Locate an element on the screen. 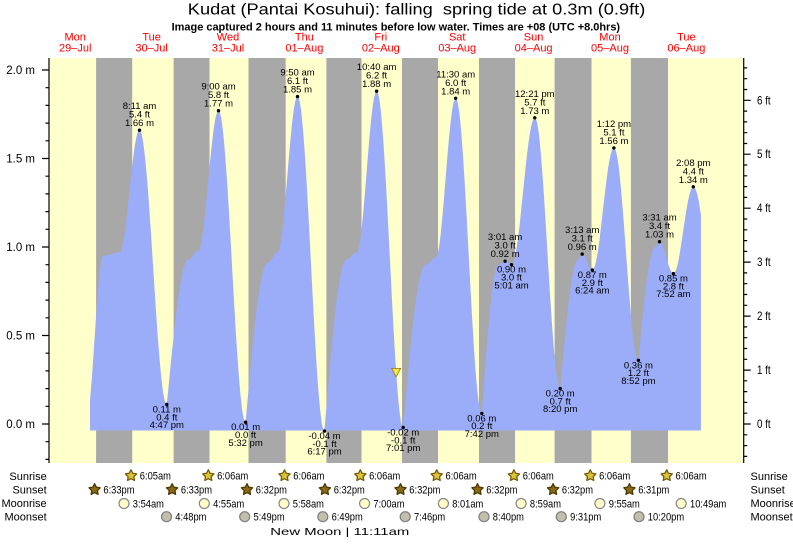 The image size is (793, 544). svg-text: 1.5 m is located at coordinates (20, 159).